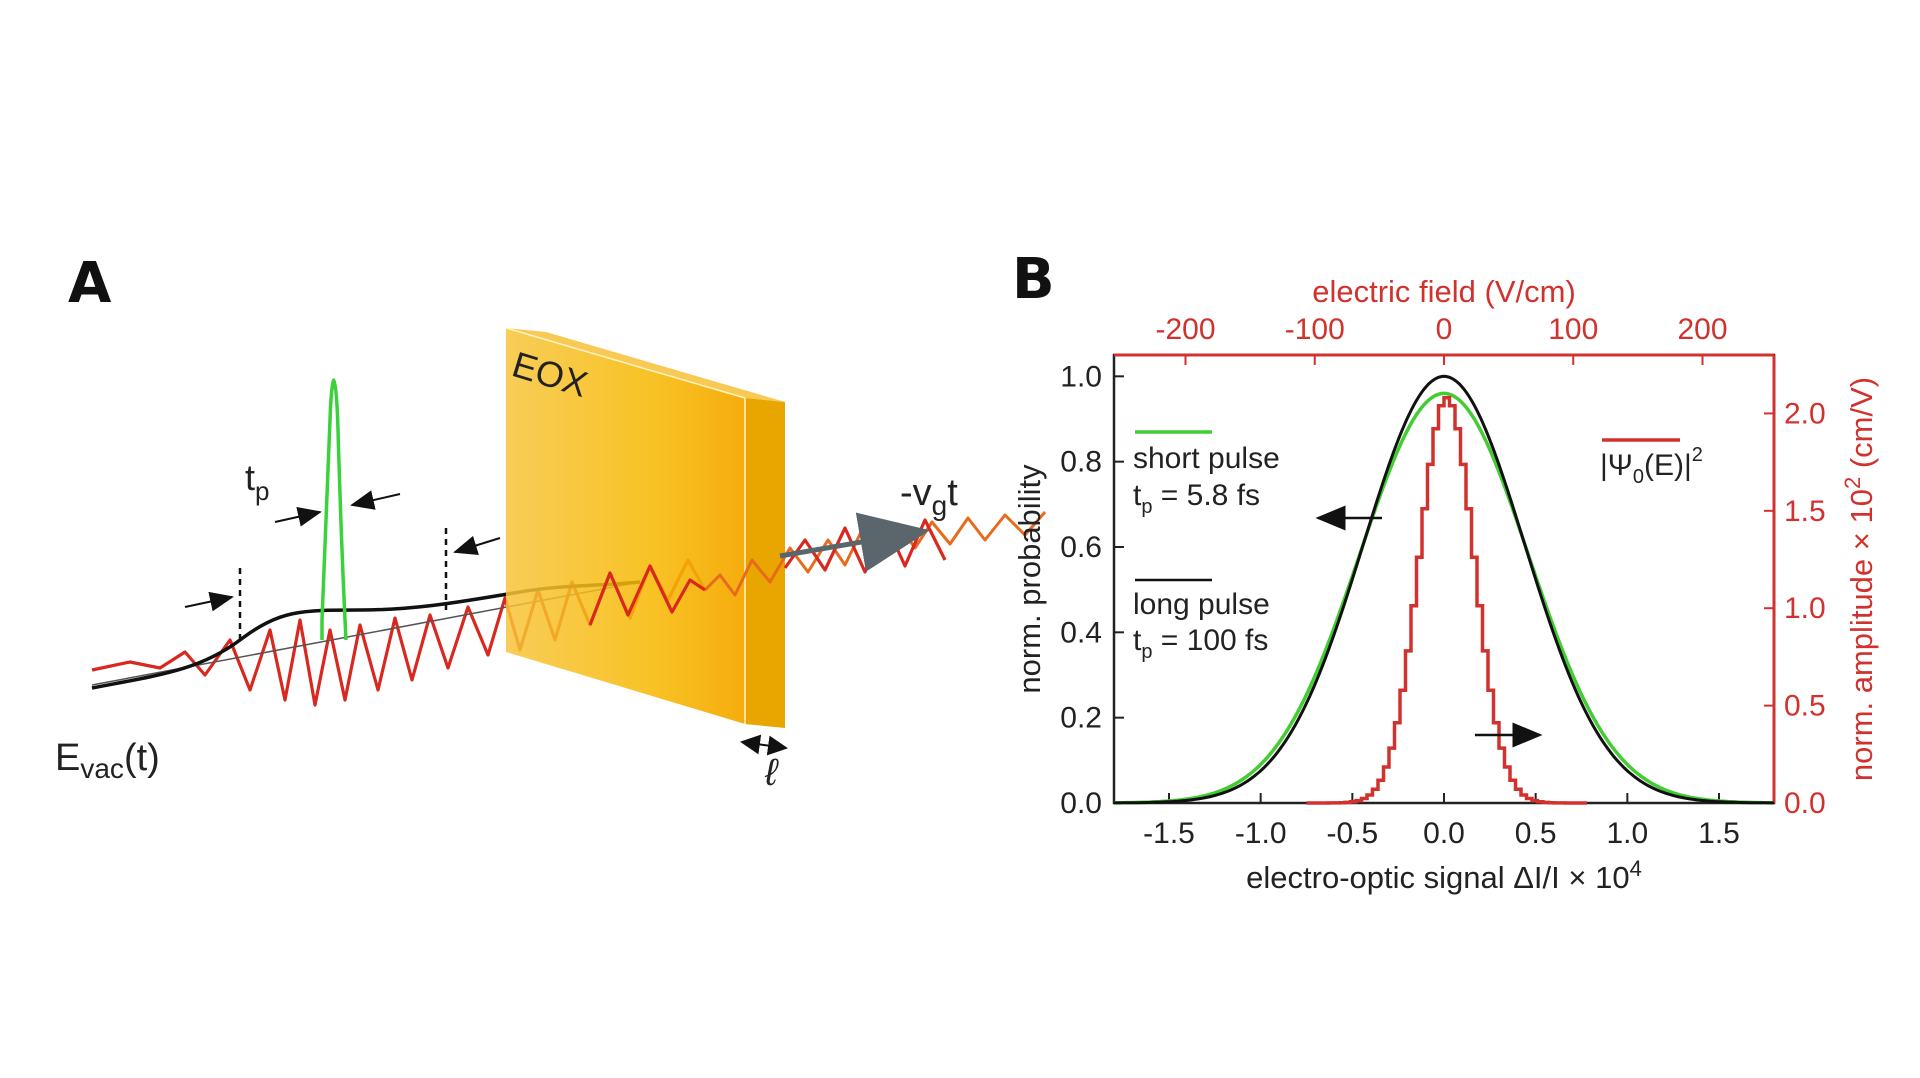 The width and height of the screenshot is (1920, 1078). Describe the element at coordinates (1261, 833) in the screenshot. I see `x-tick-label-1: -1.0` at that location.